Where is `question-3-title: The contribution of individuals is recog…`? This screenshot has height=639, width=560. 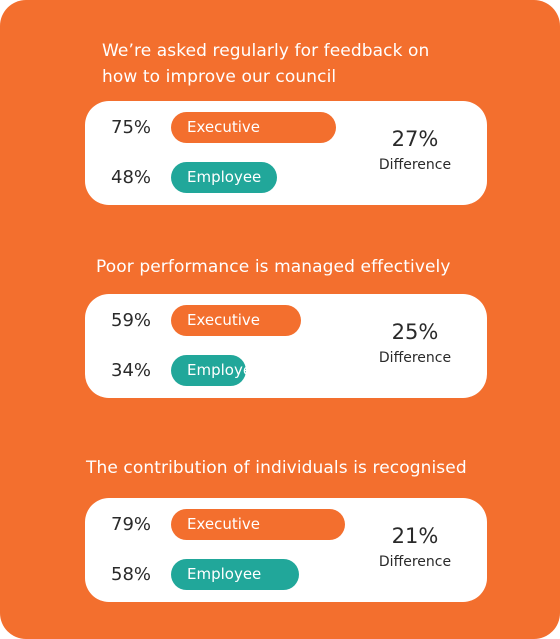
question-3-title: The contribution of individuals is recog… is located at coordinates (276, 468).